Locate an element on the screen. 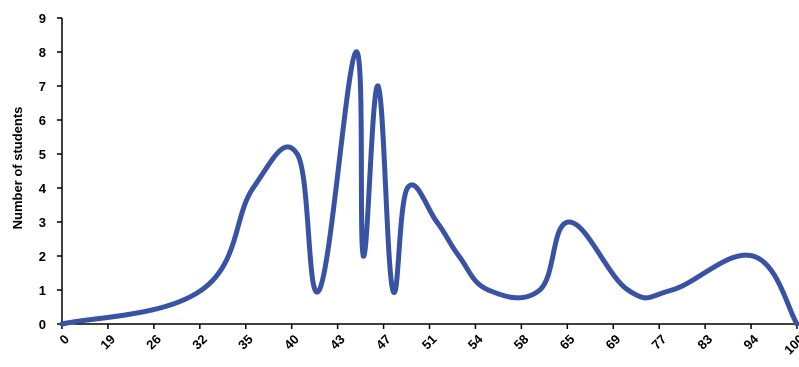 Image resolution: width=799 pixels, height=367 pixels. y-axis-title: Number of students is located at coordinates (17, 168).